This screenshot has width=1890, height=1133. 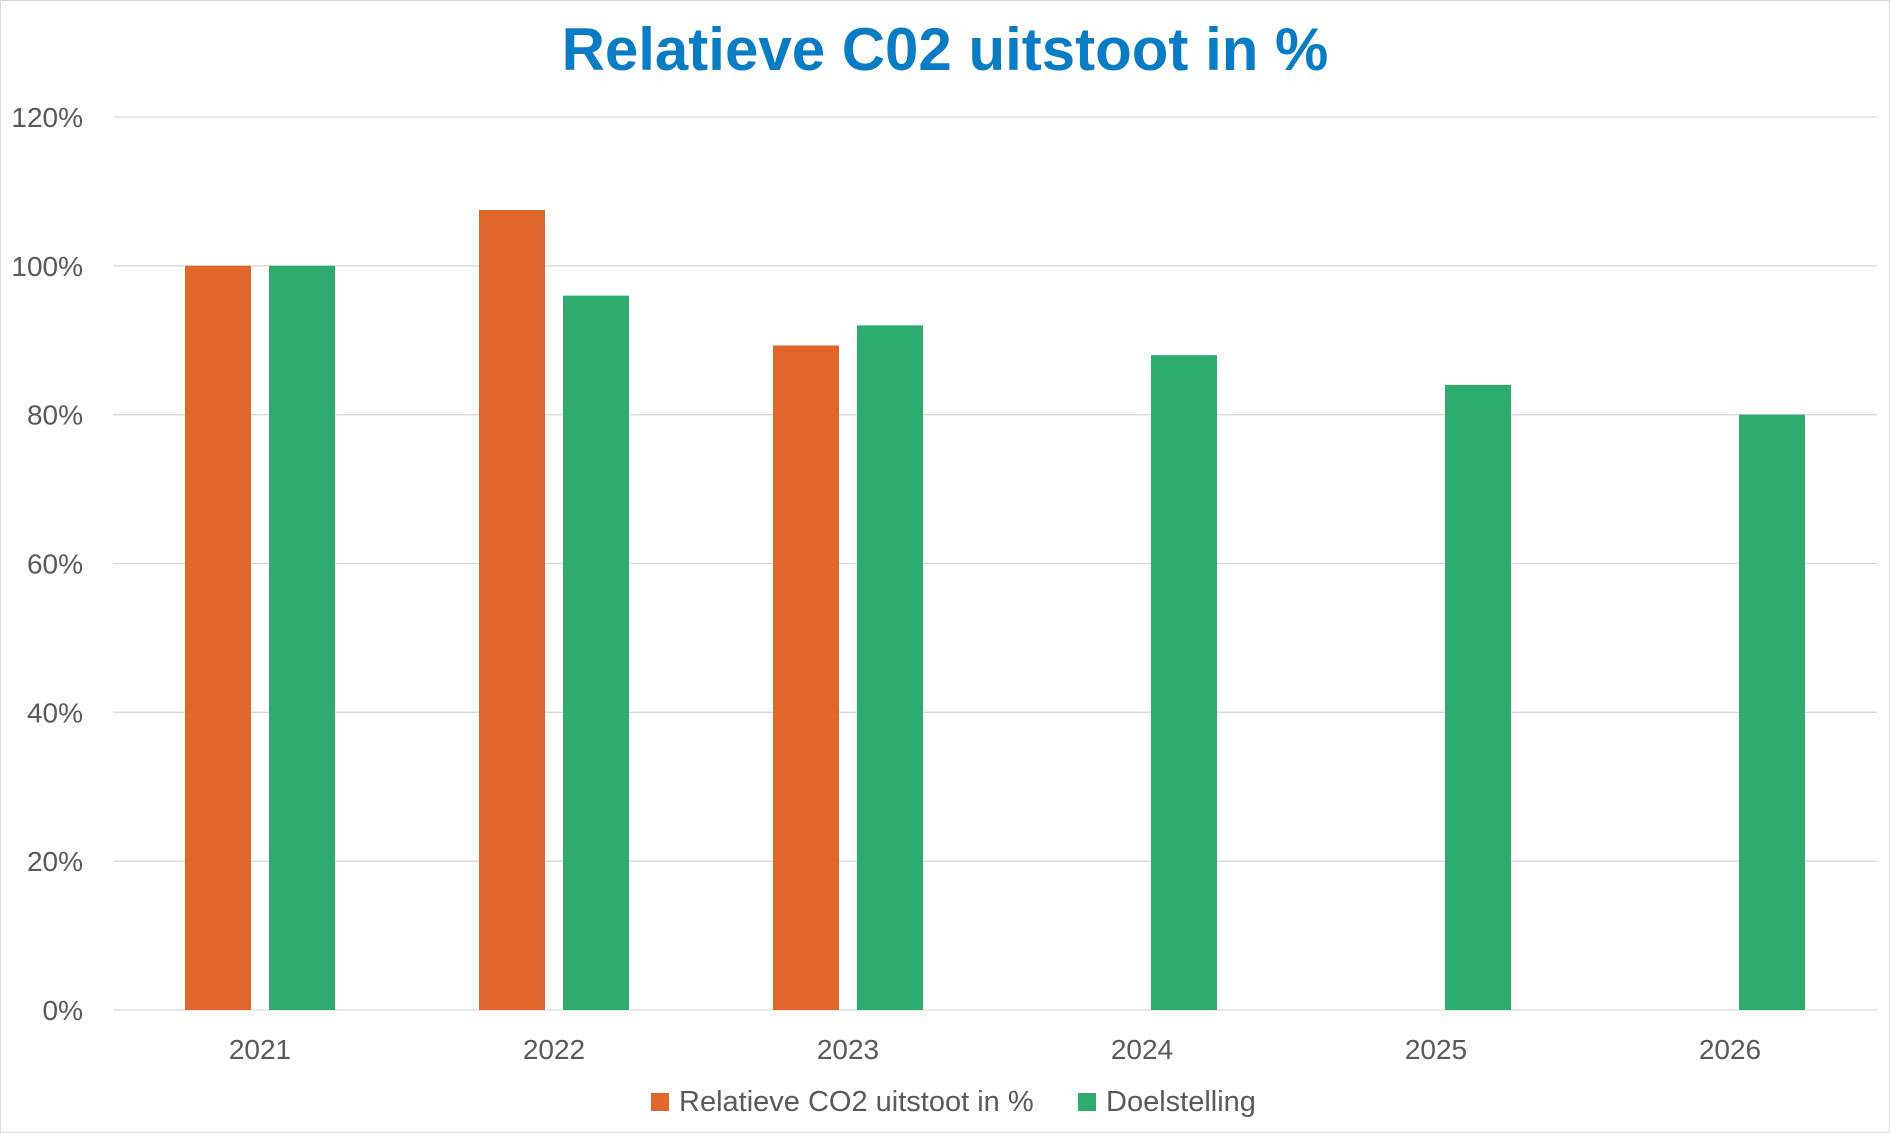 I want to click on y-tick-label: 60%, so click(x=55, y=564).